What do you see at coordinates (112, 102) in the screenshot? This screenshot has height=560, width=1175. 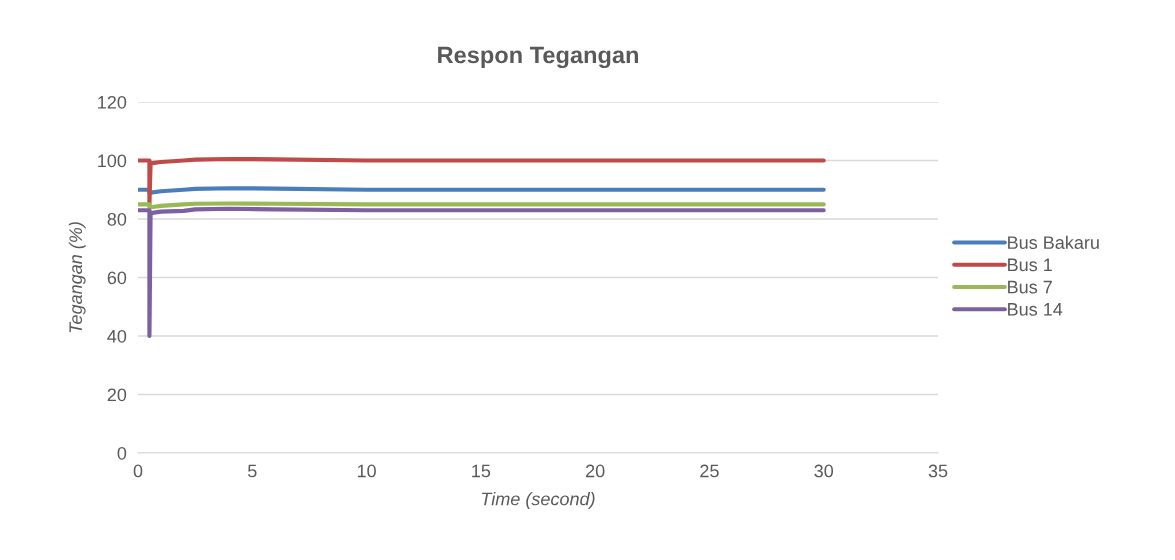 I see `y-tick-label: 120` at bounding box center [112, 102].